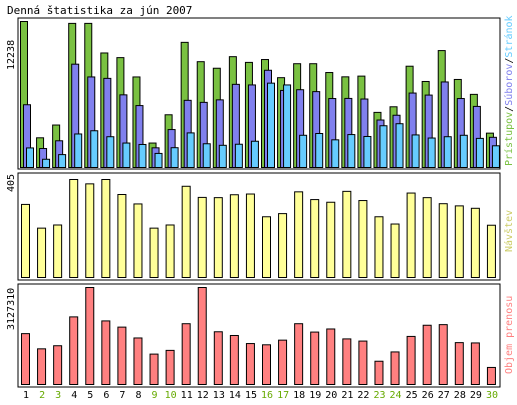  What do you see at coordinates (331, 395) in the screenshot?
I see `day-label-20: 20` at bounding box center [331, 395].